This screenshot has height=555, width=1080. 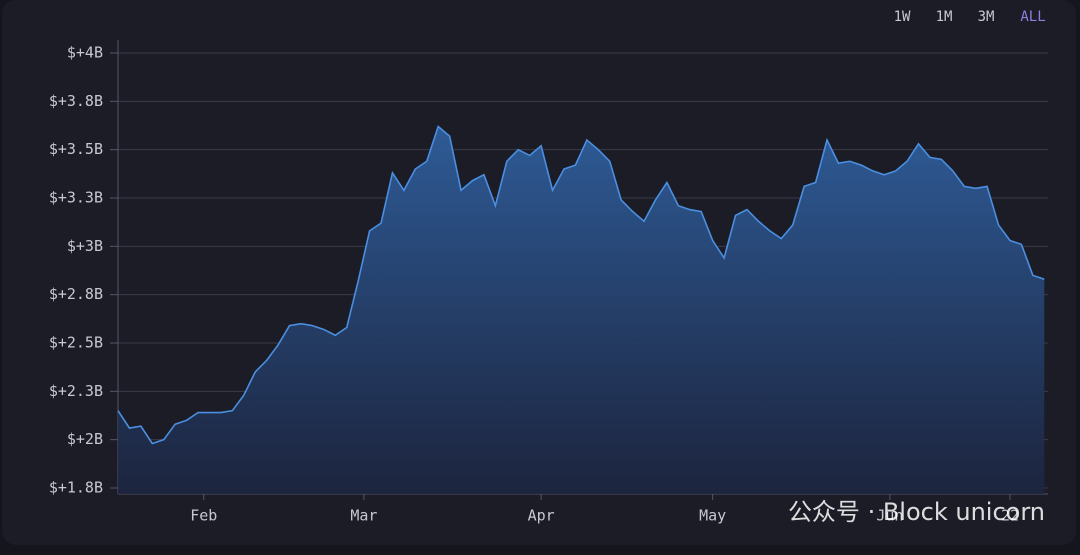 I want to click on y-tick-label: $+2B, so click(x=85, y=439).